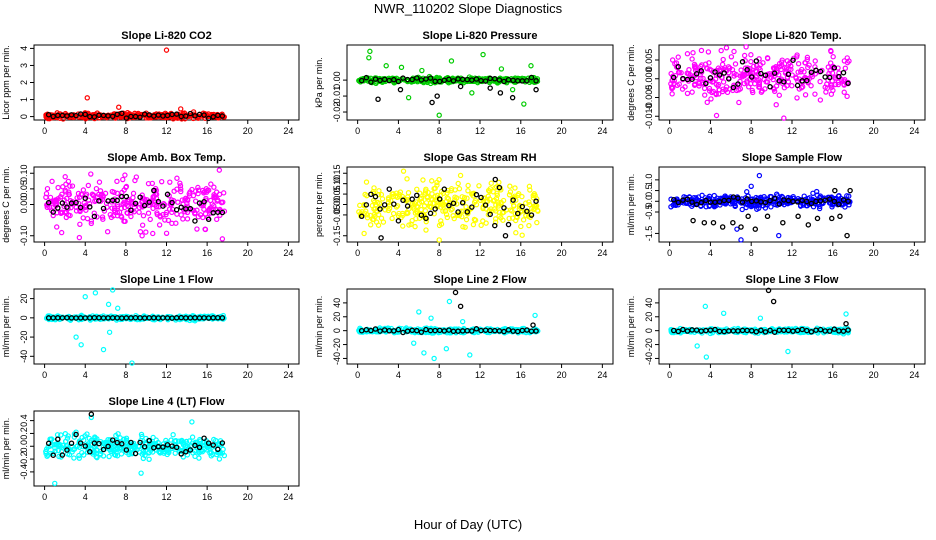 The height and width of the screenshot is (540, 936). I want to click on y-tick-label: 0.00, so click(337, 205).